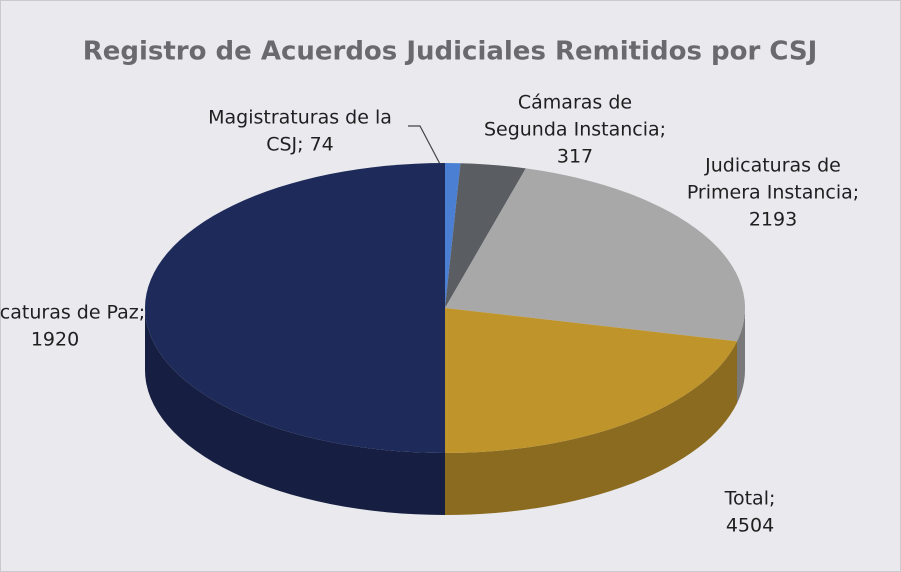 This screenshot has width=901, height=572. Describe the element at coordinates (575, 130) in the screenshot. I see `data-label: Segunda Instancia;` at that location.